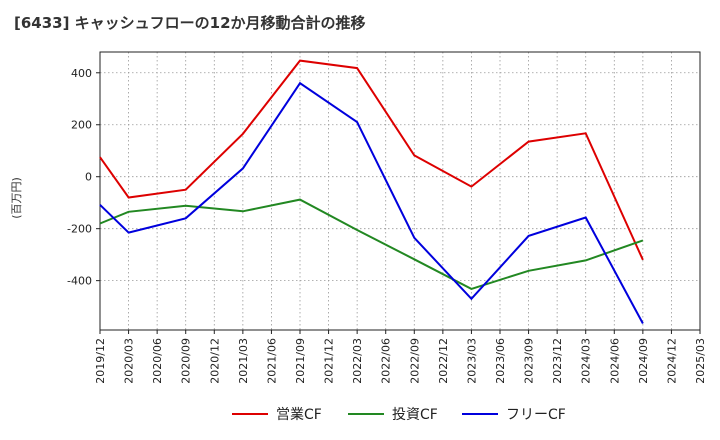  I want to click on y-tick-label: 0, so click(88, 177).